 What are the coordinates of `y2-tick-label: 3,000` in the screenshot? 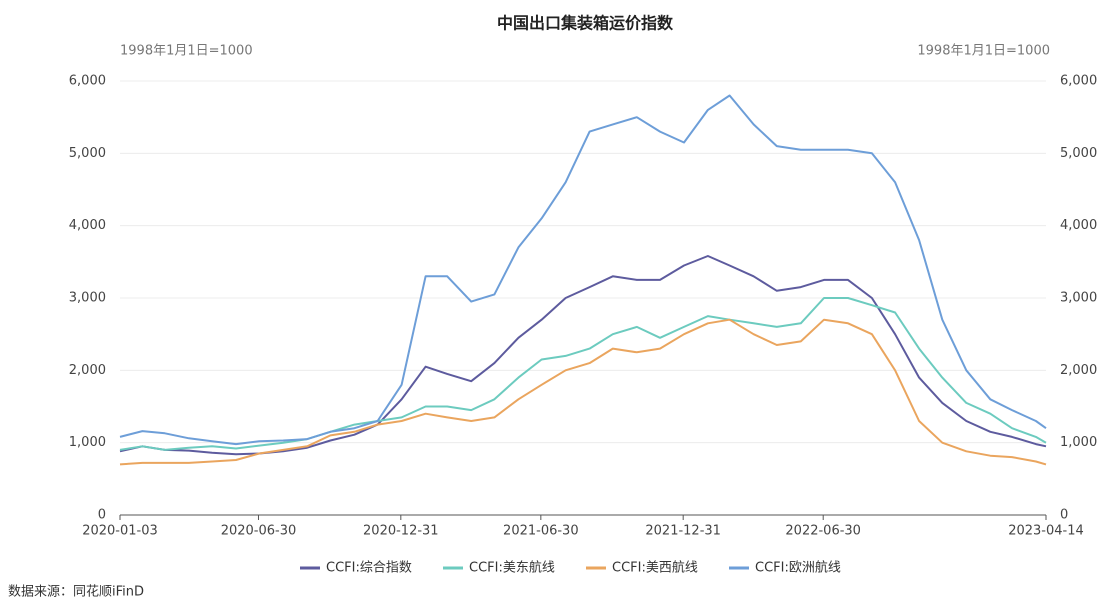 It's located at (1078, 298).